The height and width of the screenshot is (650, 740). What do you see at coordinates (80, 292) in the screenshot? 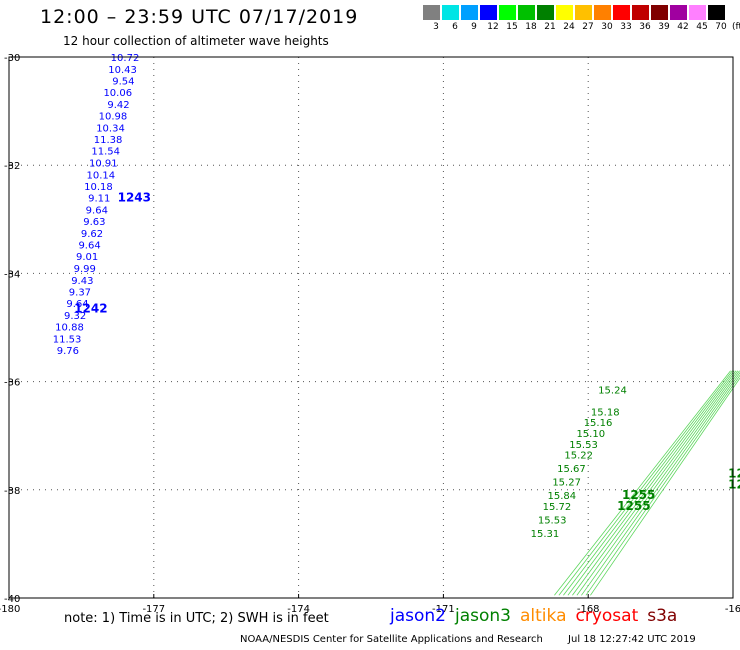
I see `swh-value-label: 9.37` at bounding box center [80, 292].